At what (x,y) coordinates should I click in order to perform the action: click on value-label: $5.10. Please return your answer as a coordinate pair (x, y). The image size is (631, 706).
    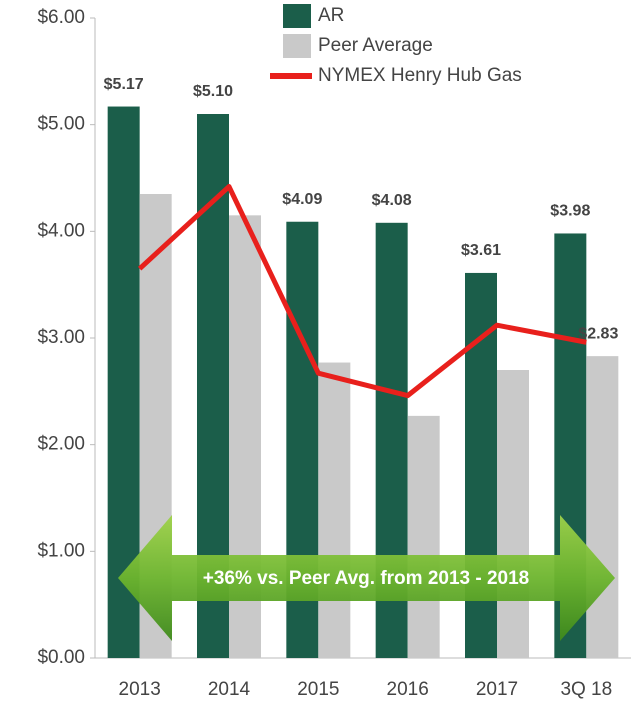
    Looking at the image, I should click on (213, 91).